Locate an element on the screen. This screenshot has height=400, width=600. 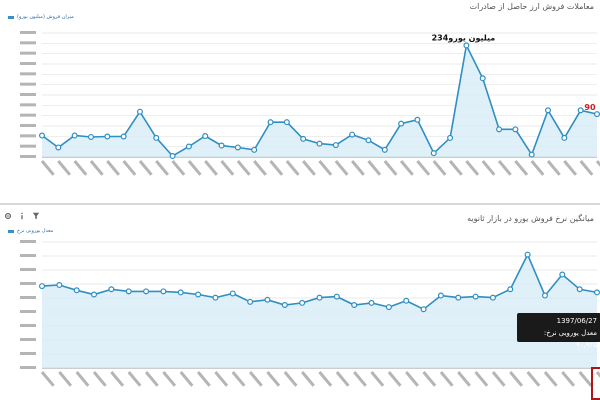
tooltip-date: 1397/06/27 is located at coordinates (576, 321).